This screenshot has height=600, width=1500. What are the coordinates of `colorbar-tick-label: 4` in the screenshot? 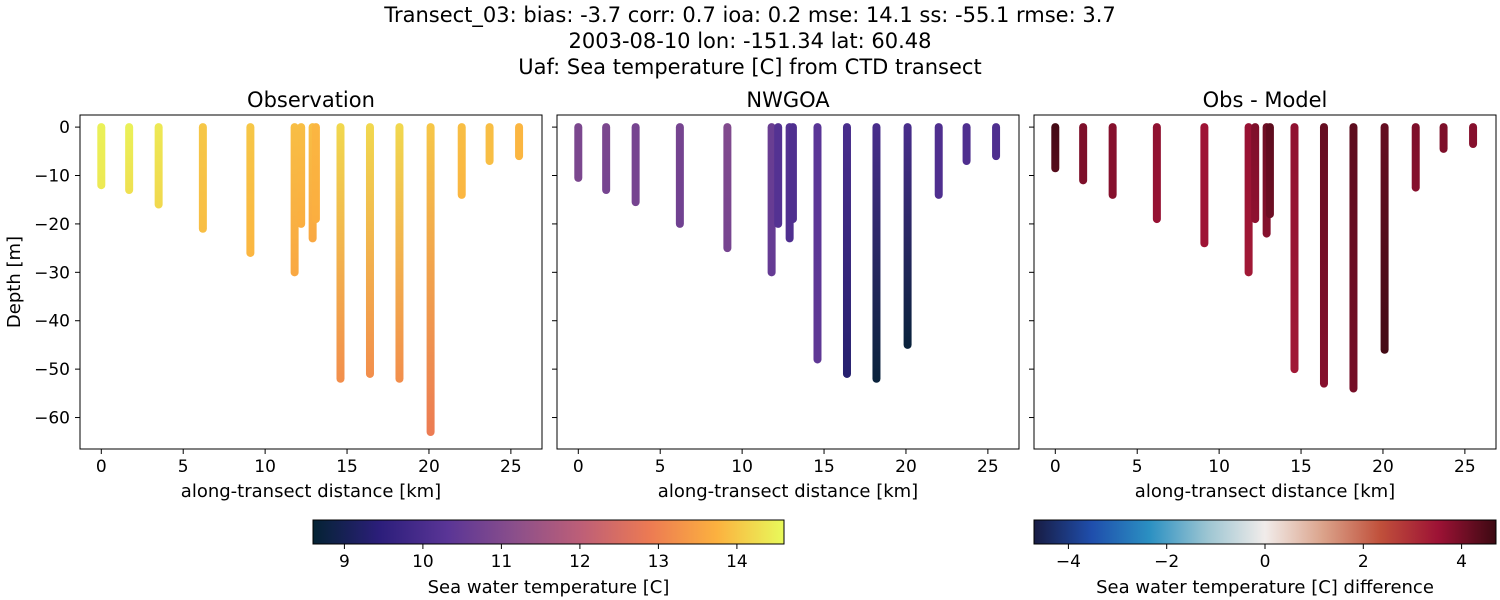 It's located at (1461, 562).